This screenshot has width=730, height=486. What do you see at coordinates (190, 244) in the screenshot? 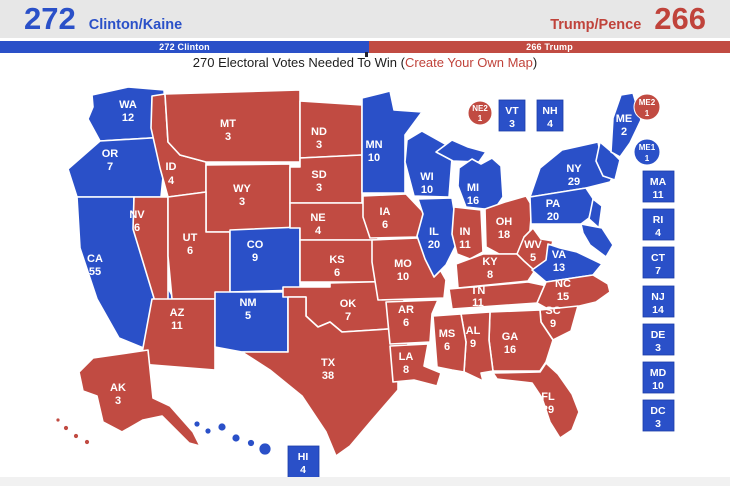
I see `state-label-UT: UT 6` at bounding box center [190, 244].